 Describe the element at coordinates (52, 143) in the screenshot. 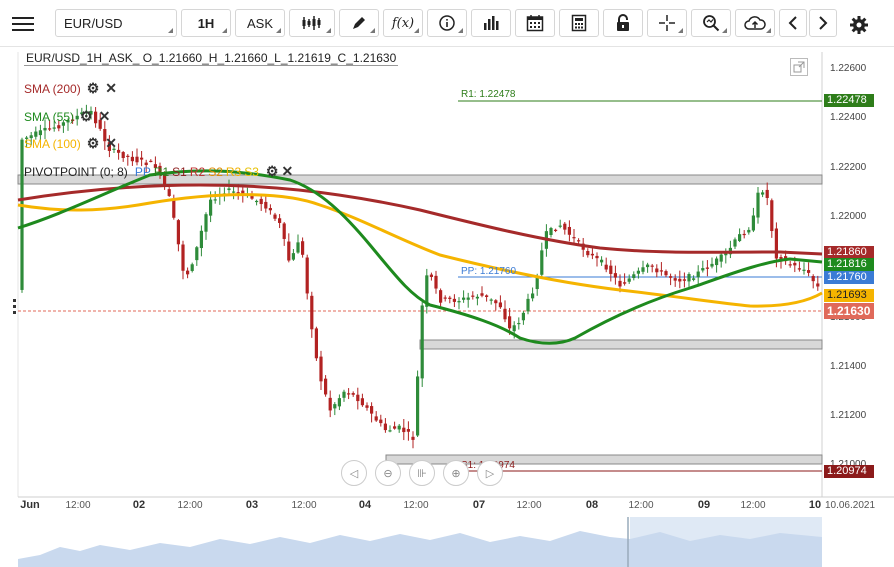

I see `sma100-label: SMA (100)` at that location.